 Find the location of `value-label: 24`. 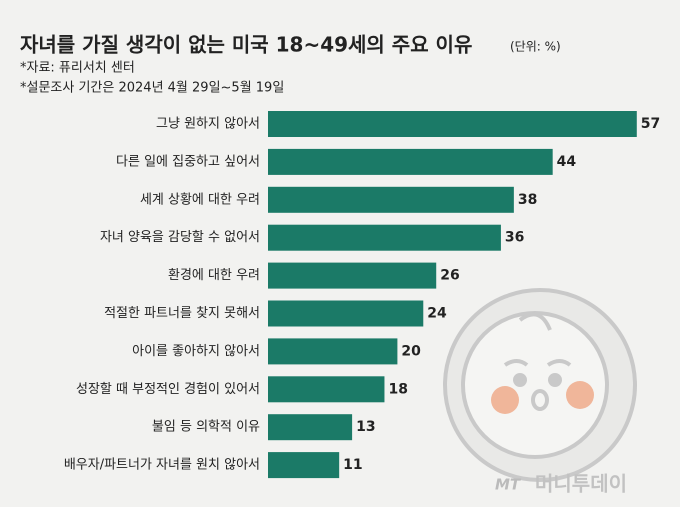

value-label: 24 is located at coordinates (437, 314).